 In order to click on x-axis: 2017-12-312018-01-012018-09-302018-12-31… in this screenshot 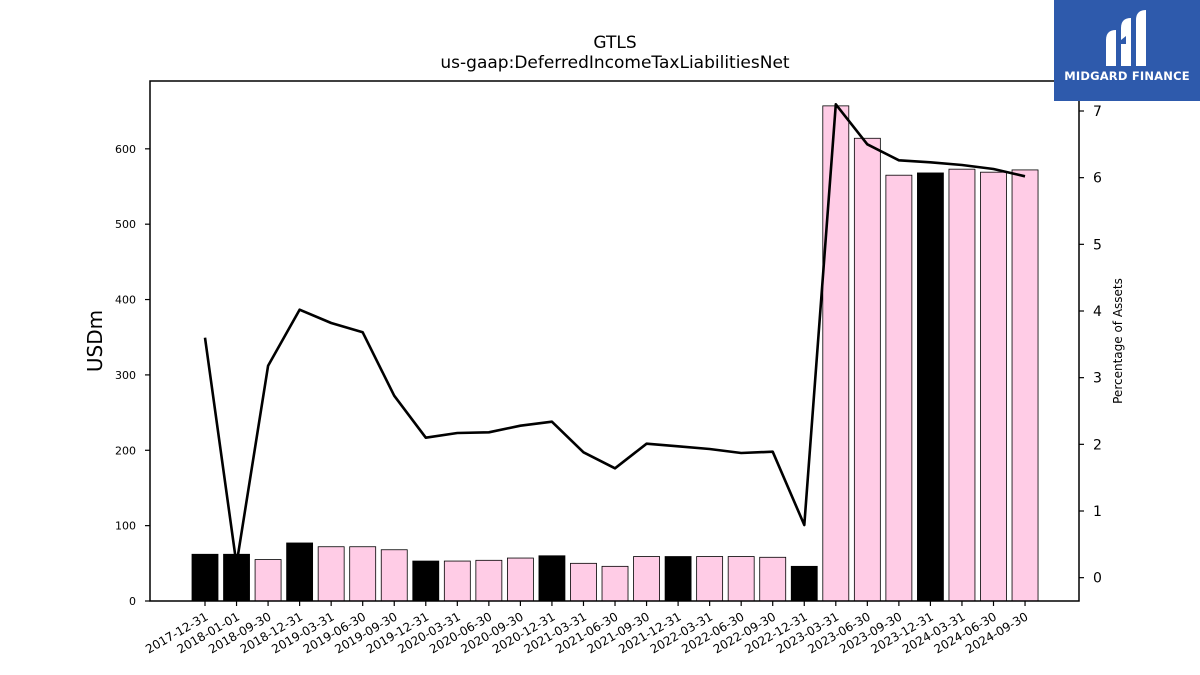, I will do `click(587, 628)`.